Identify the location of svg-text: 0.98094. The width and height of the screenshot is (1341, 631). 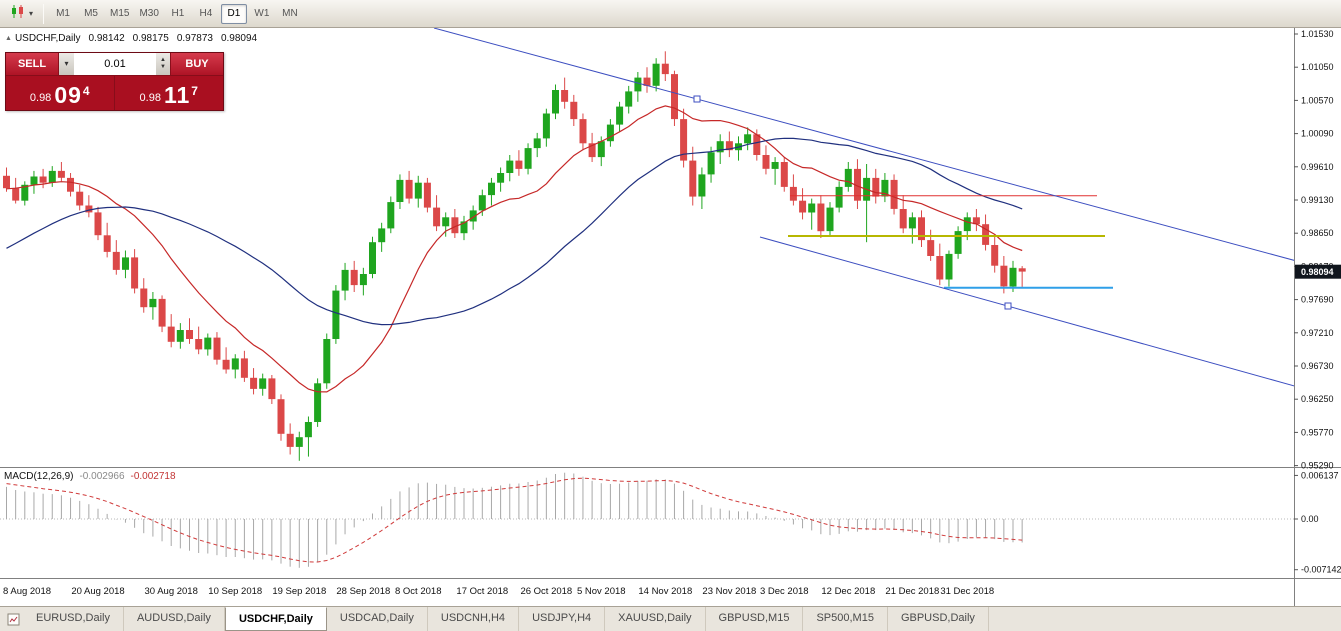
(1317, 272).